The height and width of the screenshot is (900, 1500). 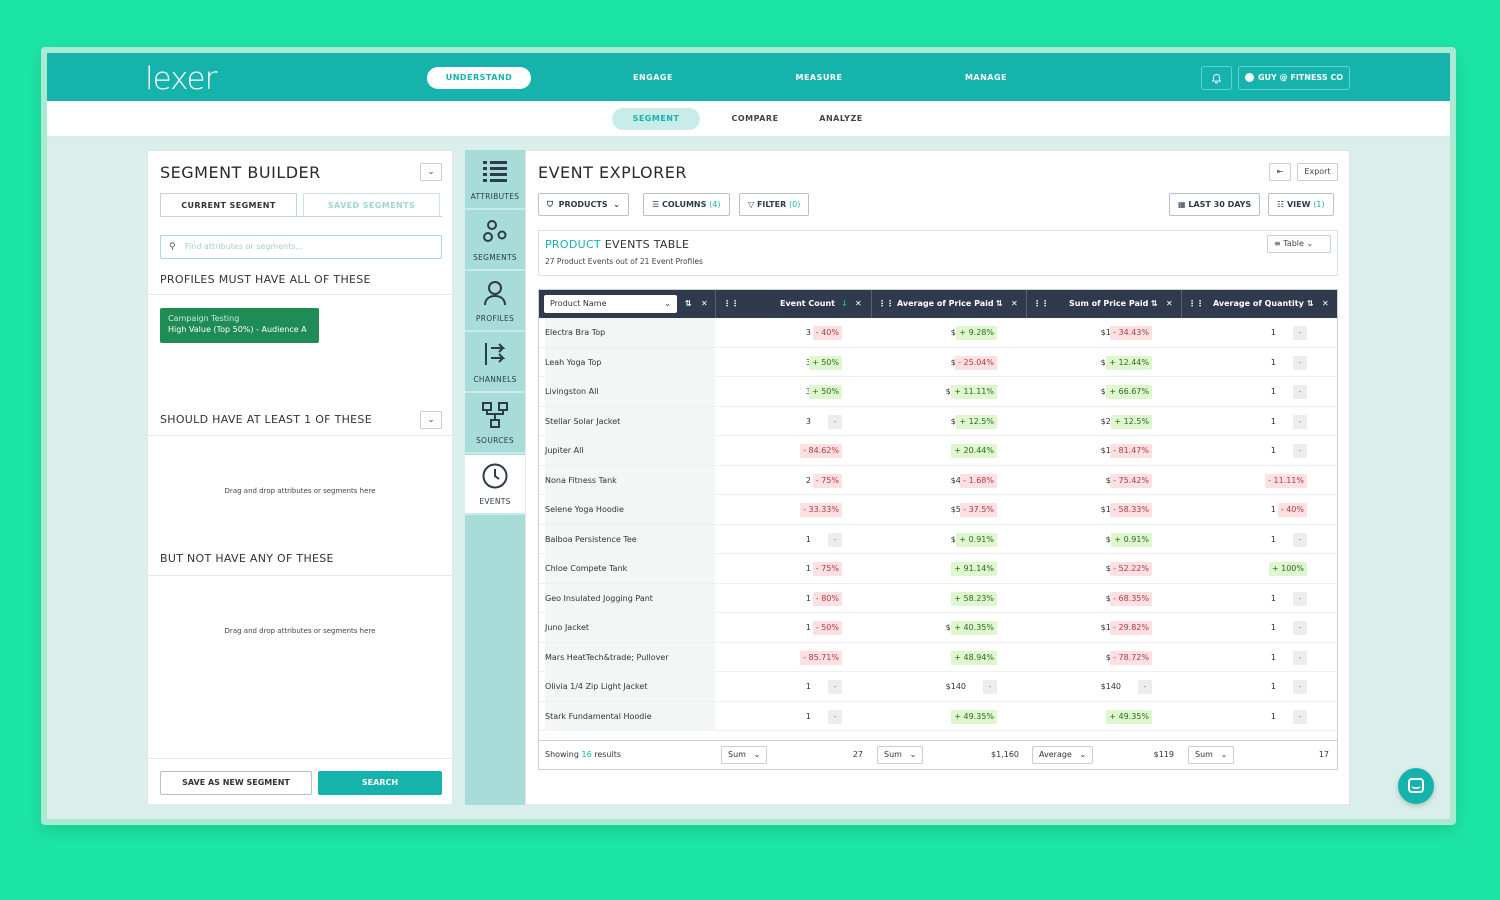 What do you see at coordinates (807, 303) in the screenshot?
I see `header-event-count: Event Count` at bounding box center [807, 303].